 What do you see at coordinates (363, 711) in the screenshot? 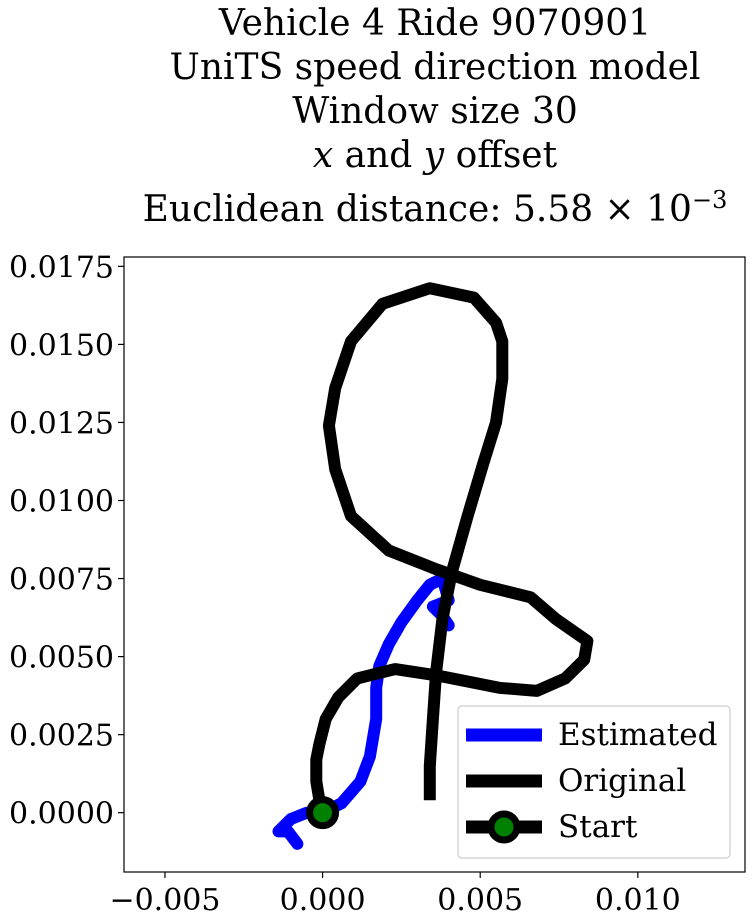
I see `estimated-line` at bounding box center [363, 711].